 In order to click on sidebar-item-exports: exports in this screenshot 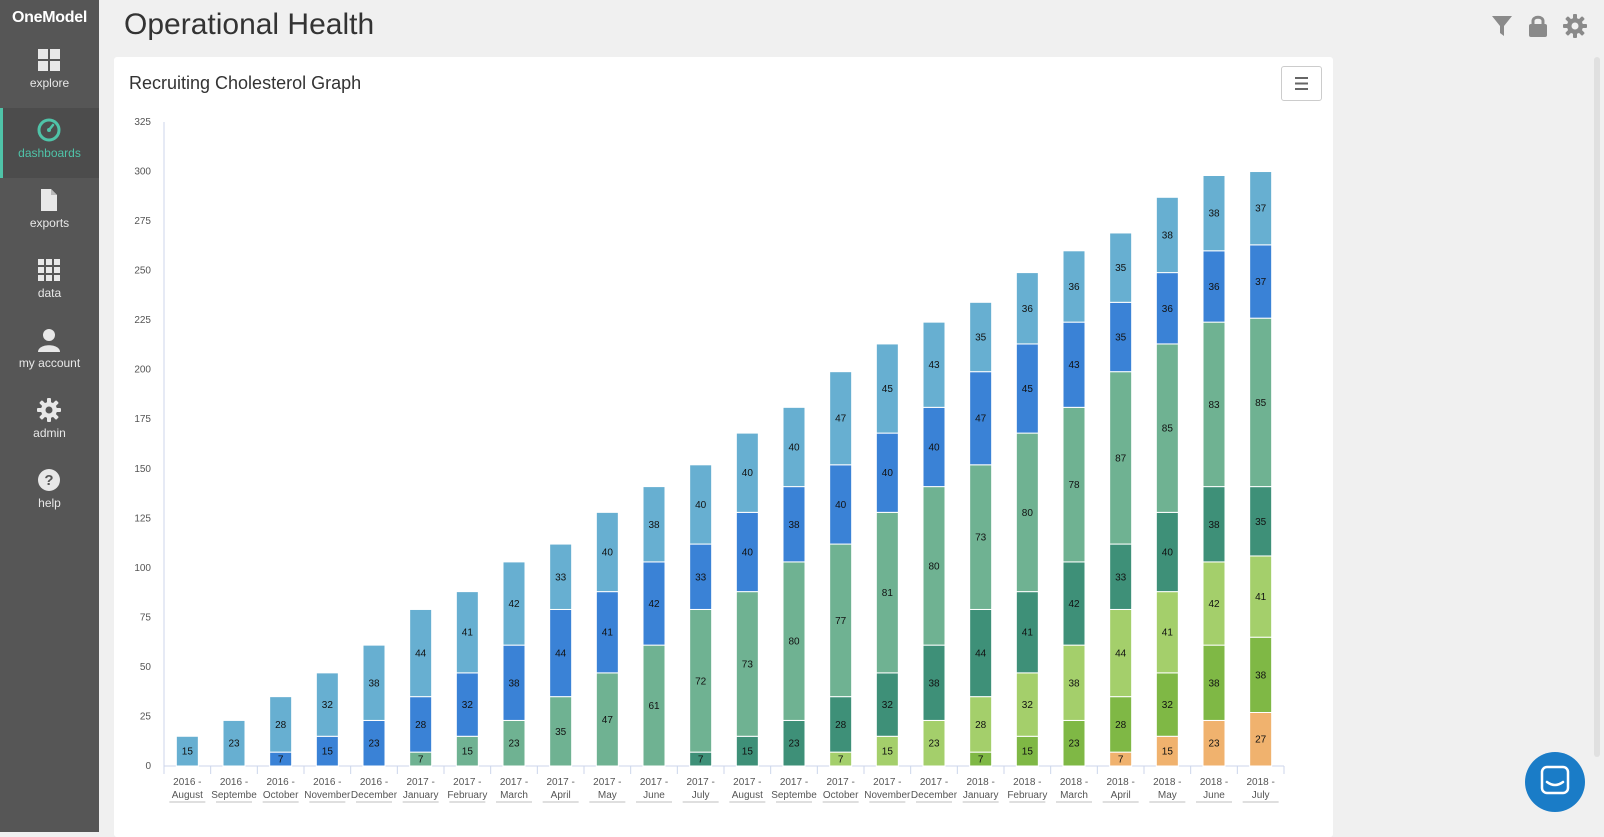, I will do `click(49, 213)`.